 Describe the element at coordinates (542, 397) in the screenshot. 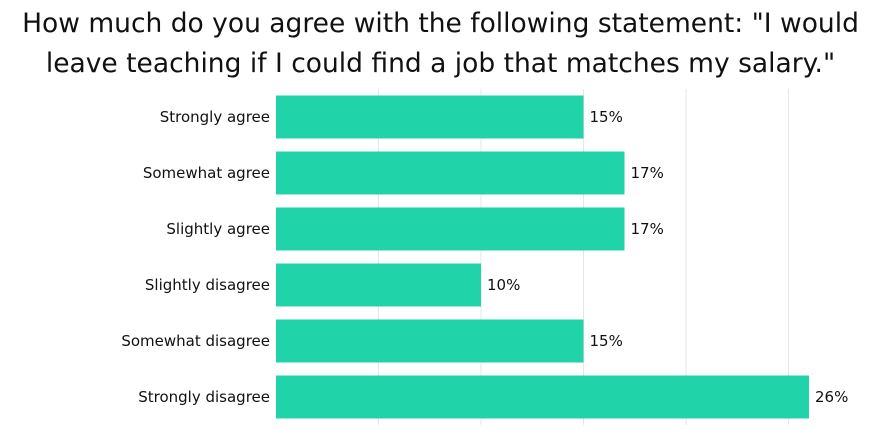

I see `bar-strongly-disagree` at that location.